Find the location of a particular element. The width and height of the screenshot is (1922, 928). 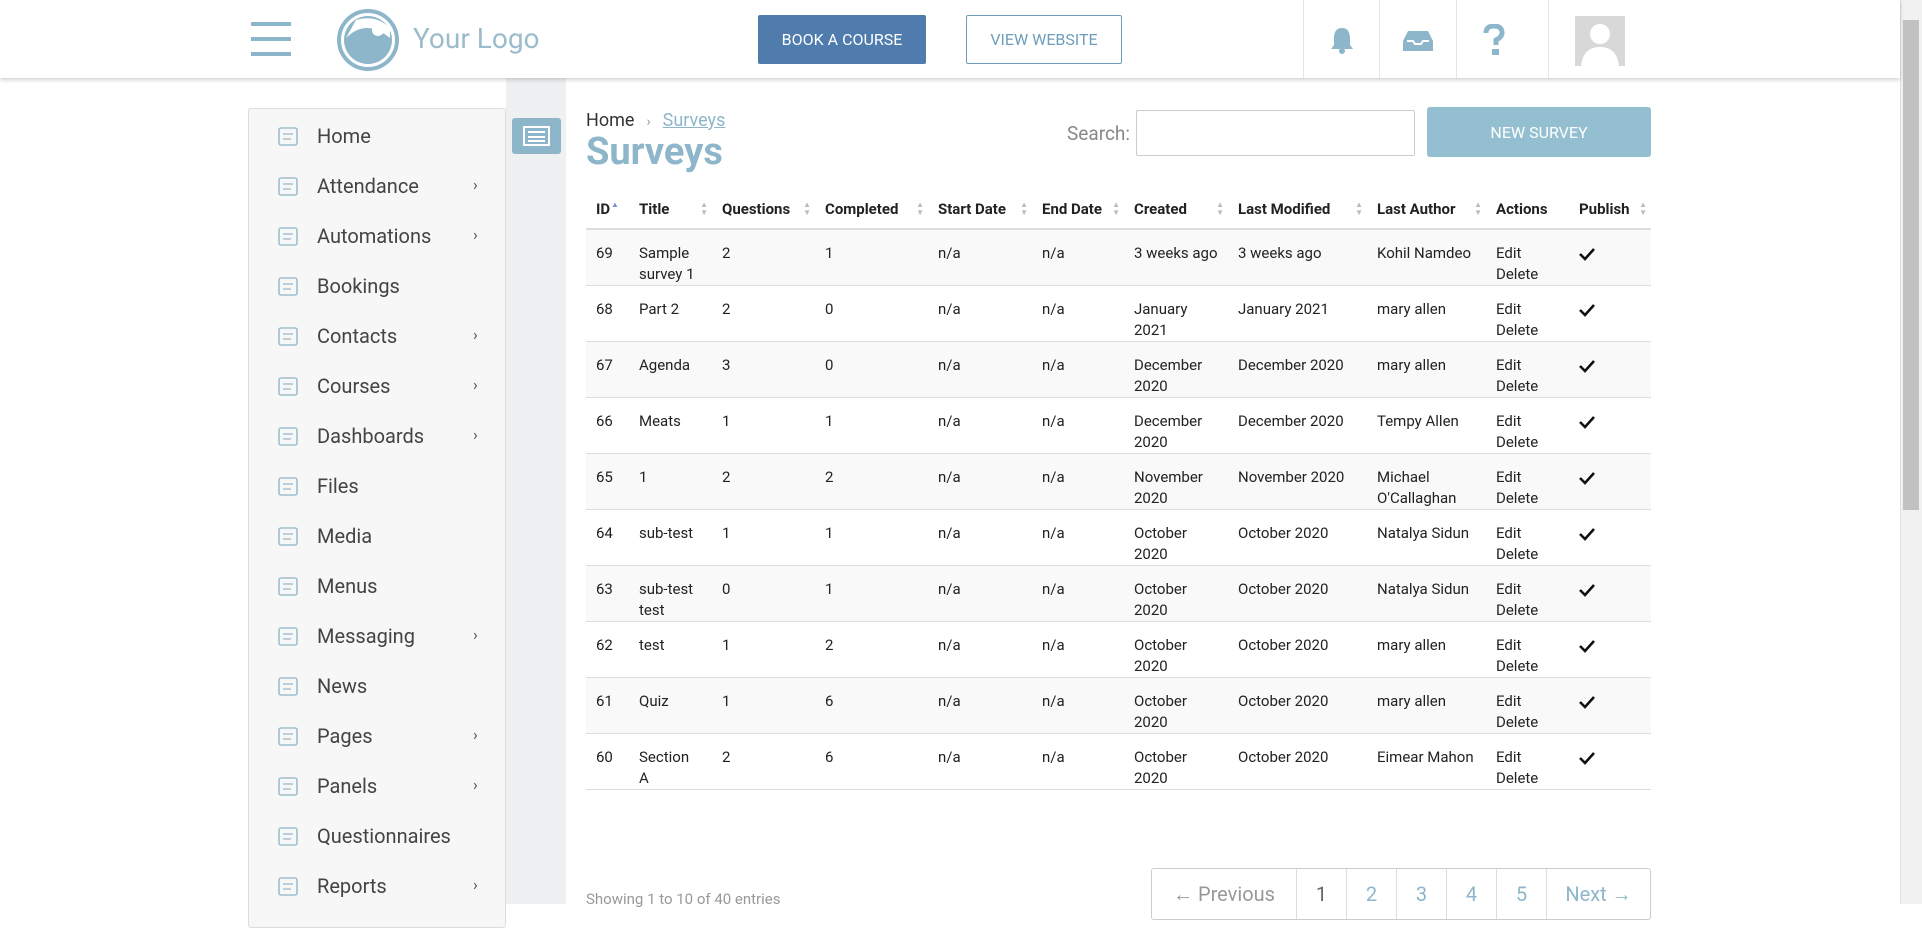

menu-item: Dashboards › is located at coordinates (377, 436).